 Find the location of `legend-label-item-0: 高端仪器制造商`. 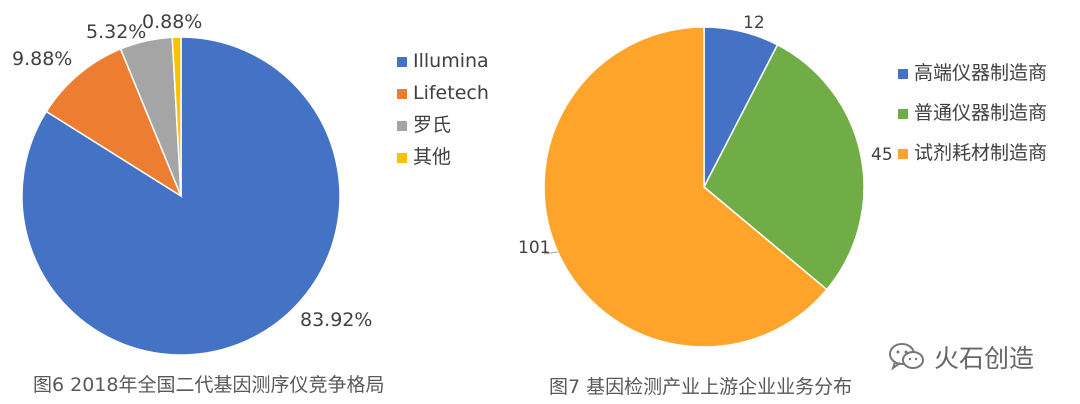

legend-label-item-0: 高端仪器制造商 is located at coordinates (980, 73).